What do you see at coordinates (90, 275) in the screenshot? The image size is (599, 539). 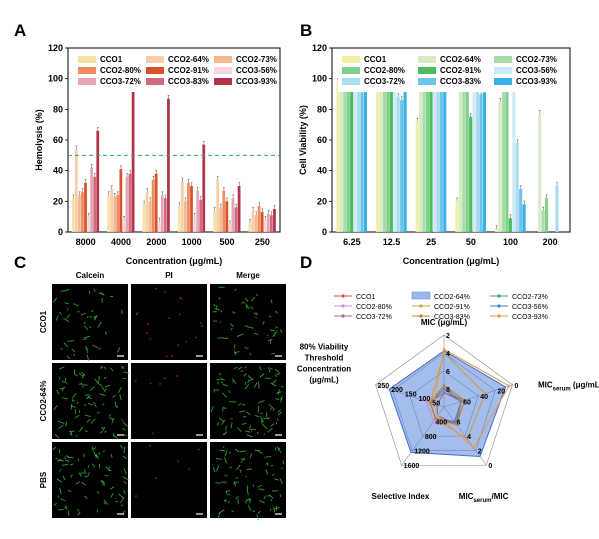 I see `microscopy-column-label: Calcein` at bounding box center [90, 275].